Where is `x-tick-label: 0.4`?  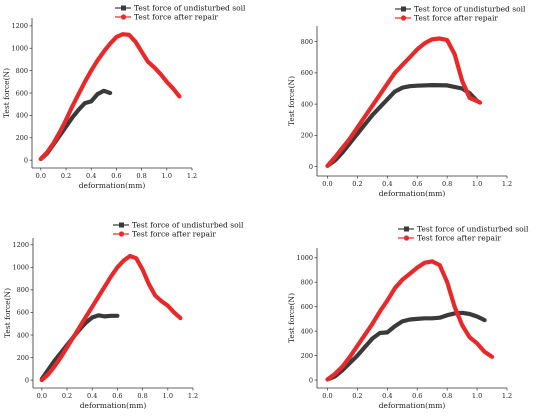
x-tick-label: 0.4 is located at coordinates (387, 396).